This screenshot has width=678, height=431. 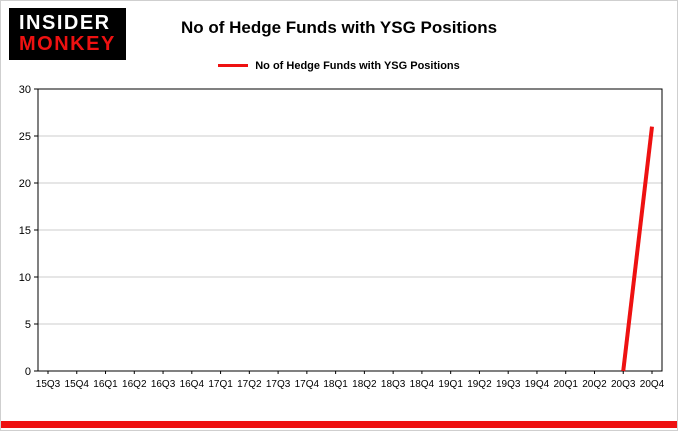 I want to click on y-tick-label: 0, so click(x=28, y=372).